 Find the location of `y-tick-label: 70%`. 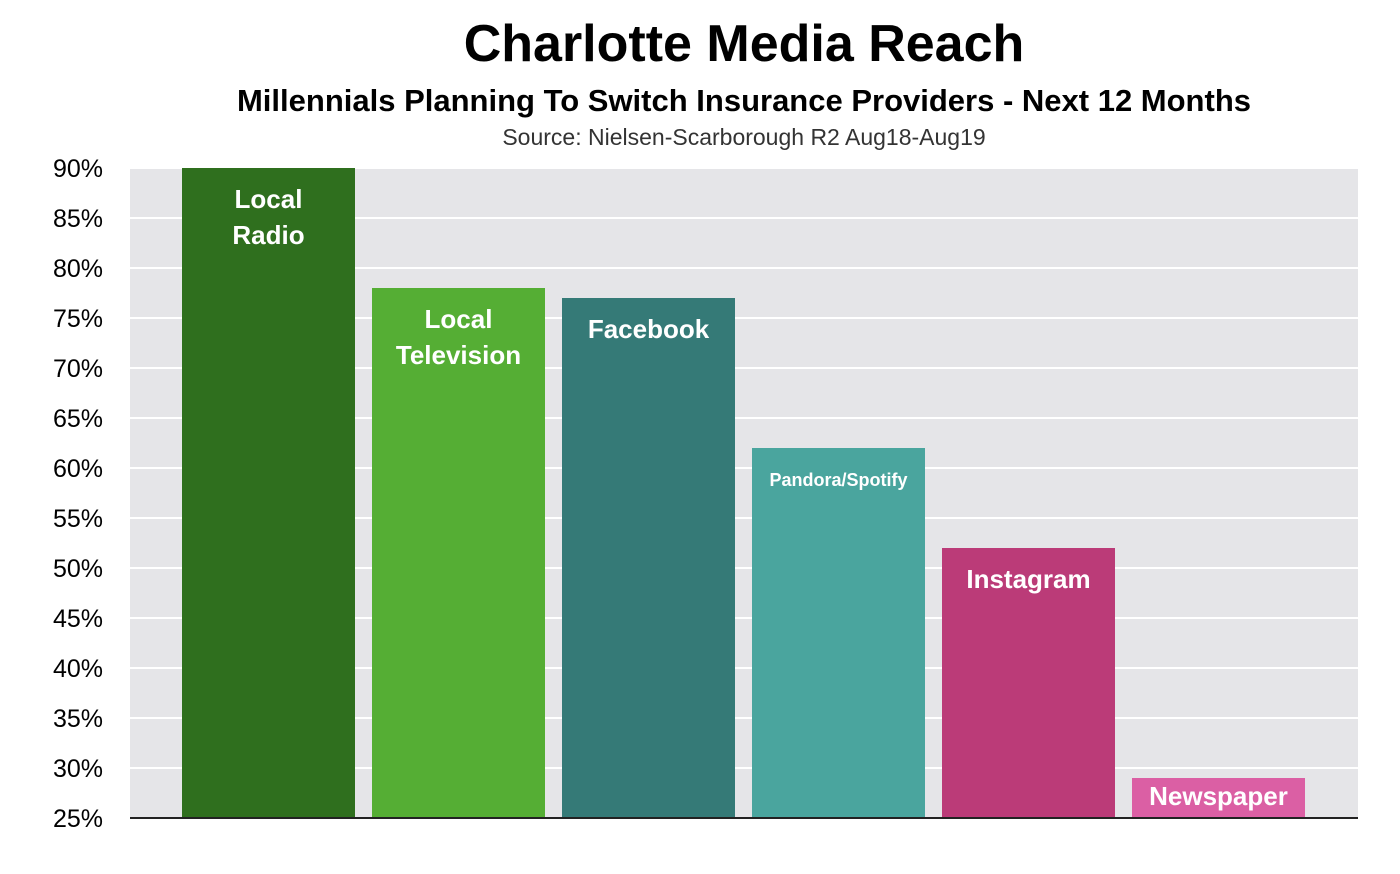

y-tick-label: 70% is located at coordinates (78, 369).